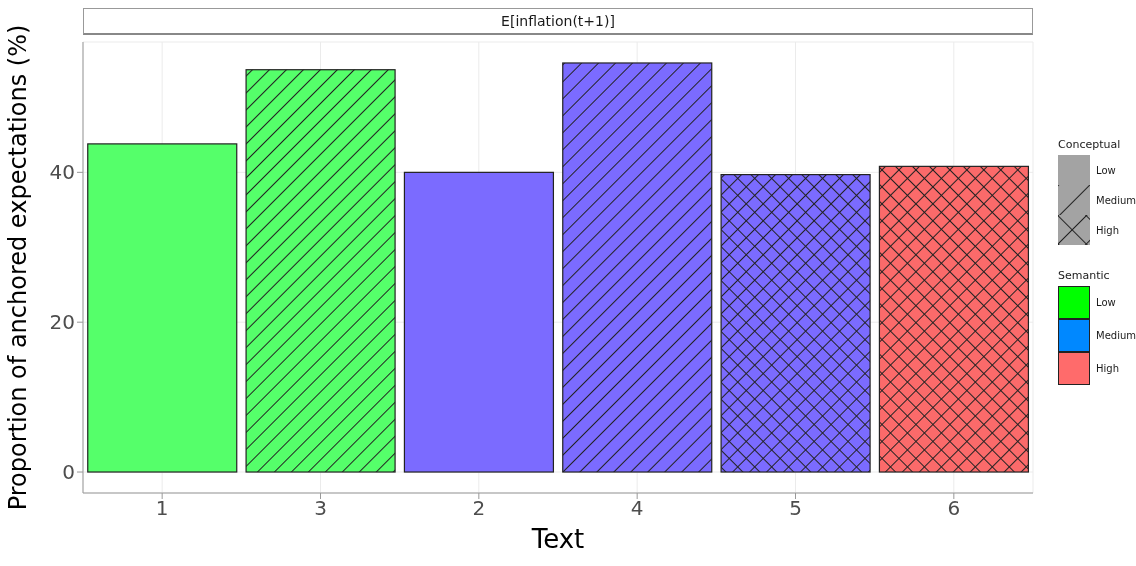 The width and height of the screenshot is (1136, 566). Describe the element at coordinates (62, 172) in the screenshot. I see `y-tick-label: 40` at that location.